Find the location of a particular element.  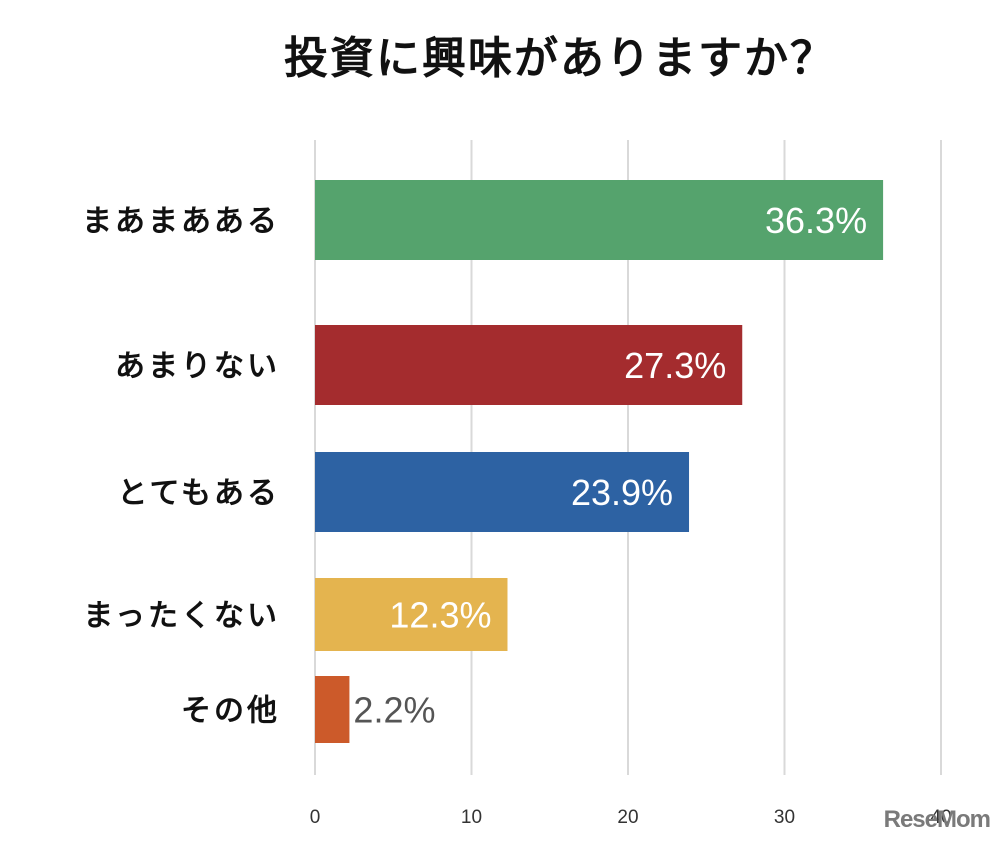

category-label: まったくない is located at coordinates (181, 616).